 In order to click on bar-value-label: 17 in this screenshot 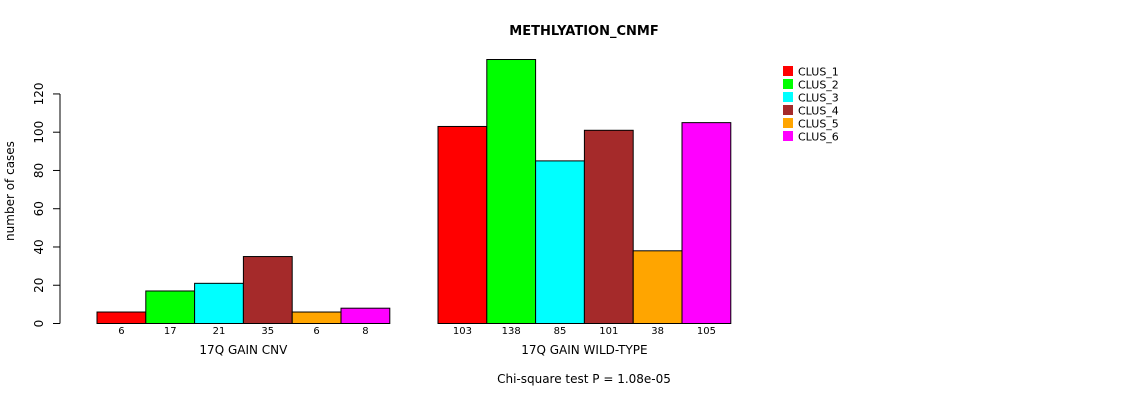, I will do `click(170, 331)`.